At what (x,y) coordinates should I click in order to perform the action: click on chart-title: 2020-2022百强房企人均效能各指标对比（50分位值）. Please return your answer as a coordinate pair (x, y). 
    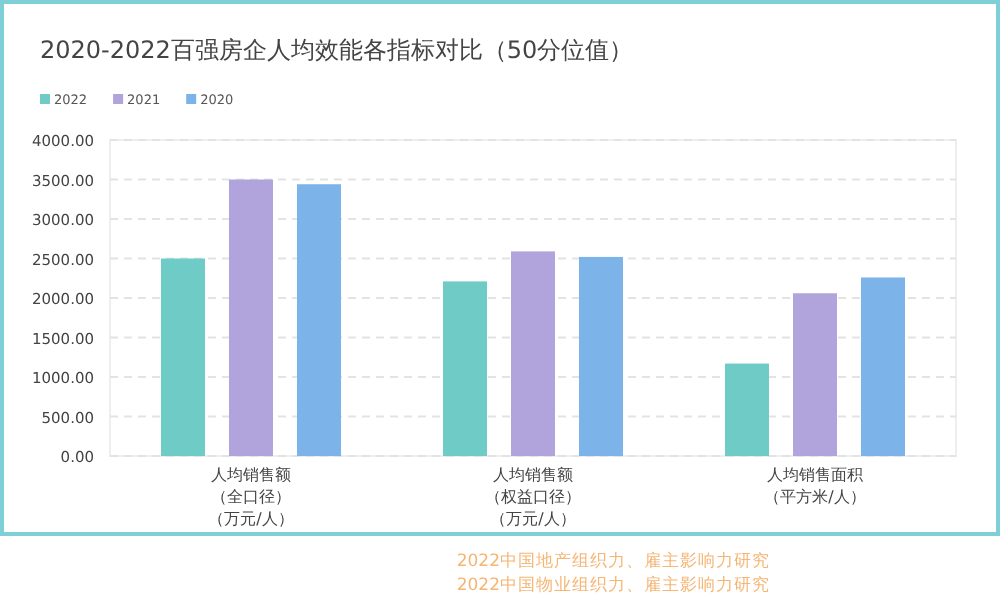
    Looking at the image, I should click on (337, 50).